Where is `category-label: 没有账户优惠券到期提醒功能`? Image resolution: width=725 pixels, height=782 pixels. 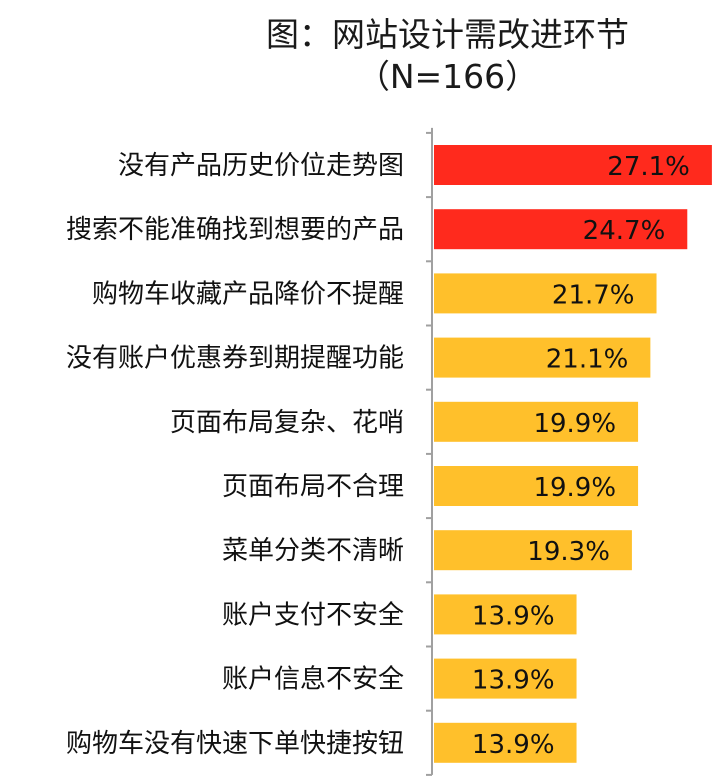 category-label: 没有账户优惠券到期提醒功能 is located at coordinates (235, 359).